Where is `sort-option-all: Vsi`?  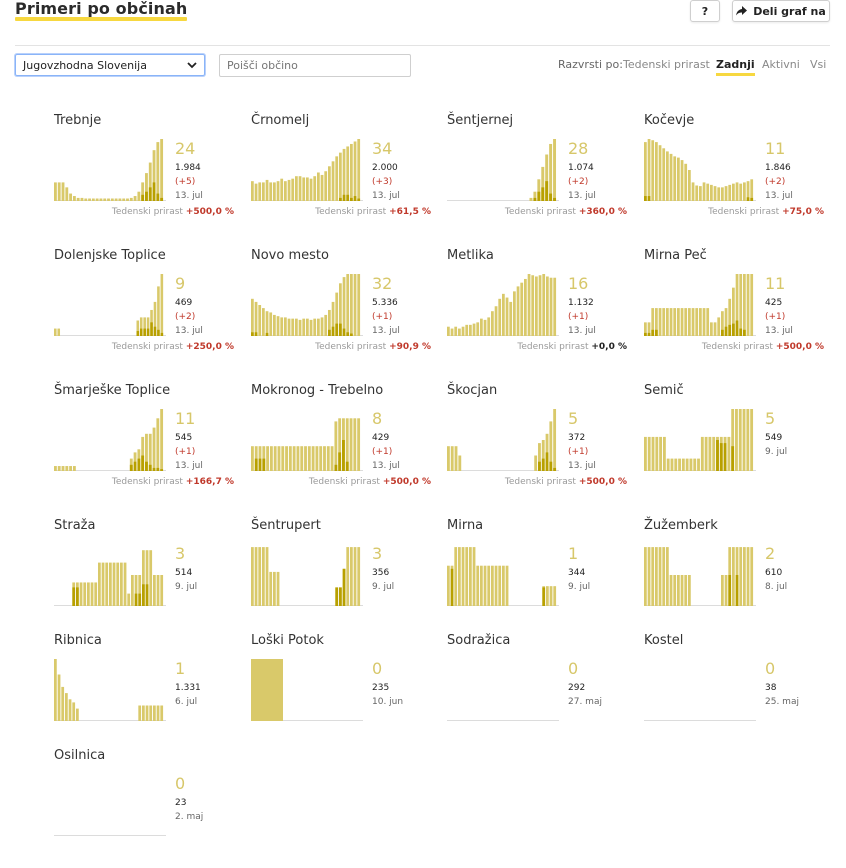 sort-option-all: Vsi is located at coordinates (818, 64).